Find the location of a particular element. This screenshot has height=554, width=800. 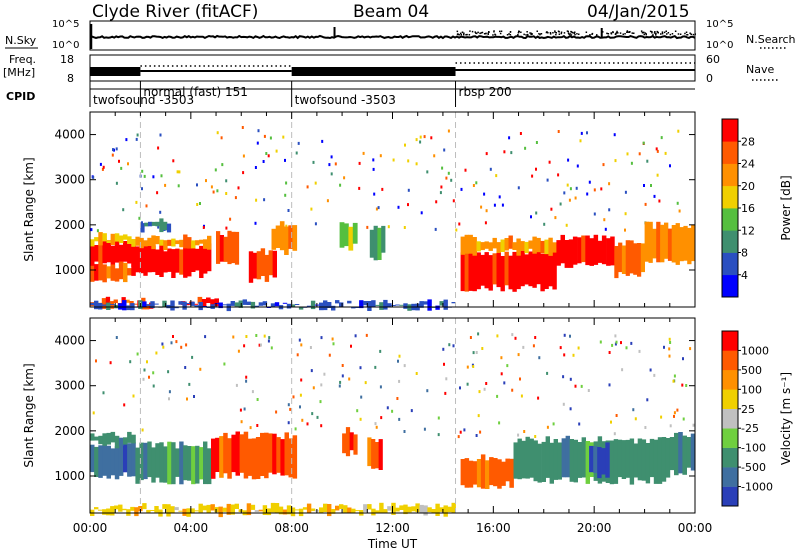

colorbar-swatch is located at coordinates (730, 130).